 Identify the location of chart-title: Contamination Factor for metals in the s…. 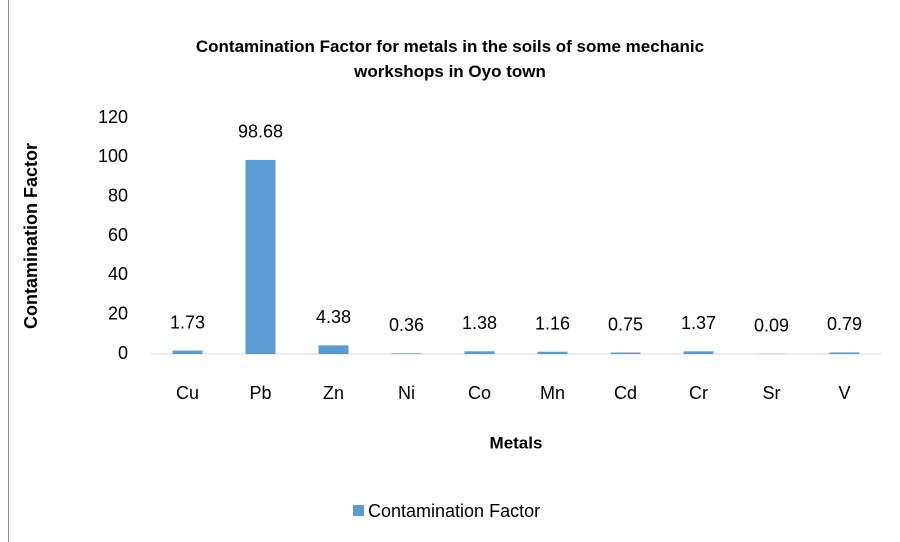
(450, 59).